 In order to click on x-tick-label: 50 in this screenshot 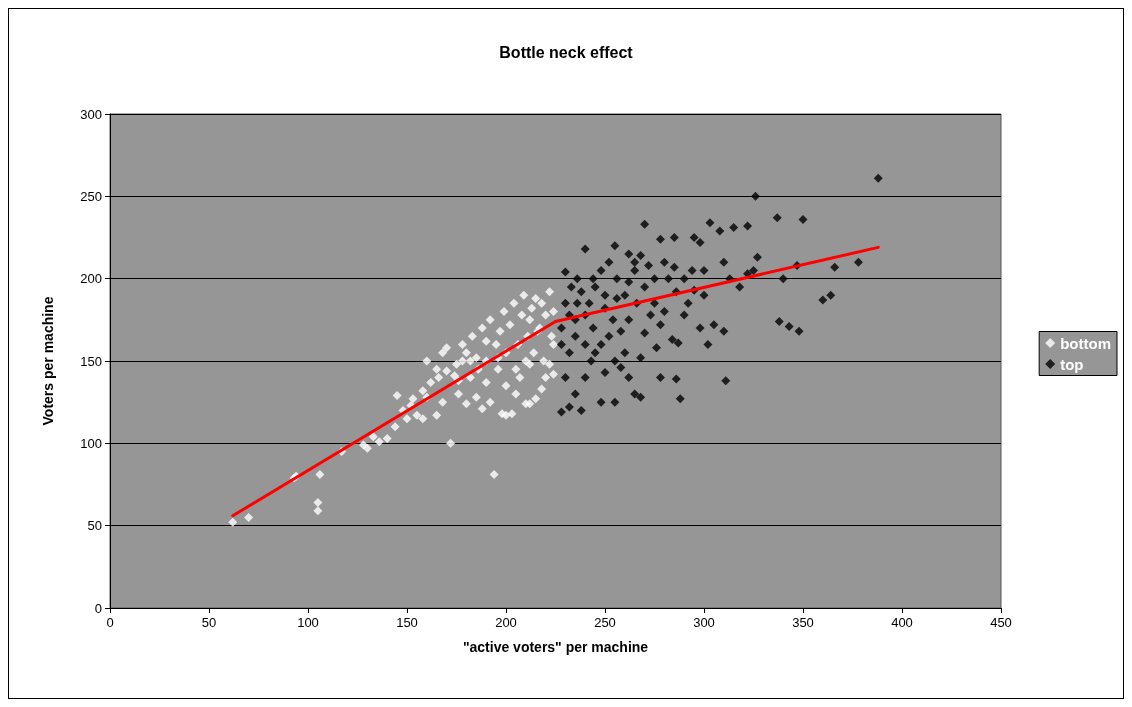, I will do `click(209, 622)`.